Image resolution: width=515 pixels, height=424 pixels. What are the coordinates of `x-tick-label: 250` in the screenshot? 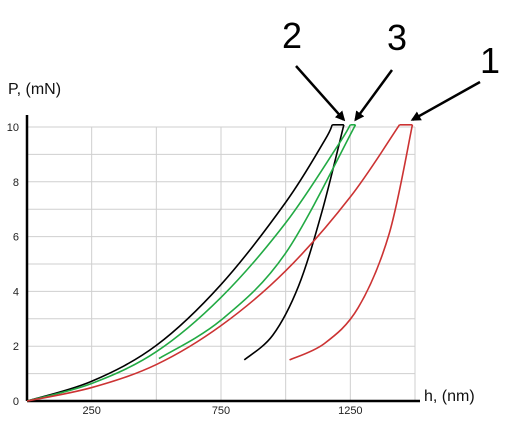 It's located at (91, 411).